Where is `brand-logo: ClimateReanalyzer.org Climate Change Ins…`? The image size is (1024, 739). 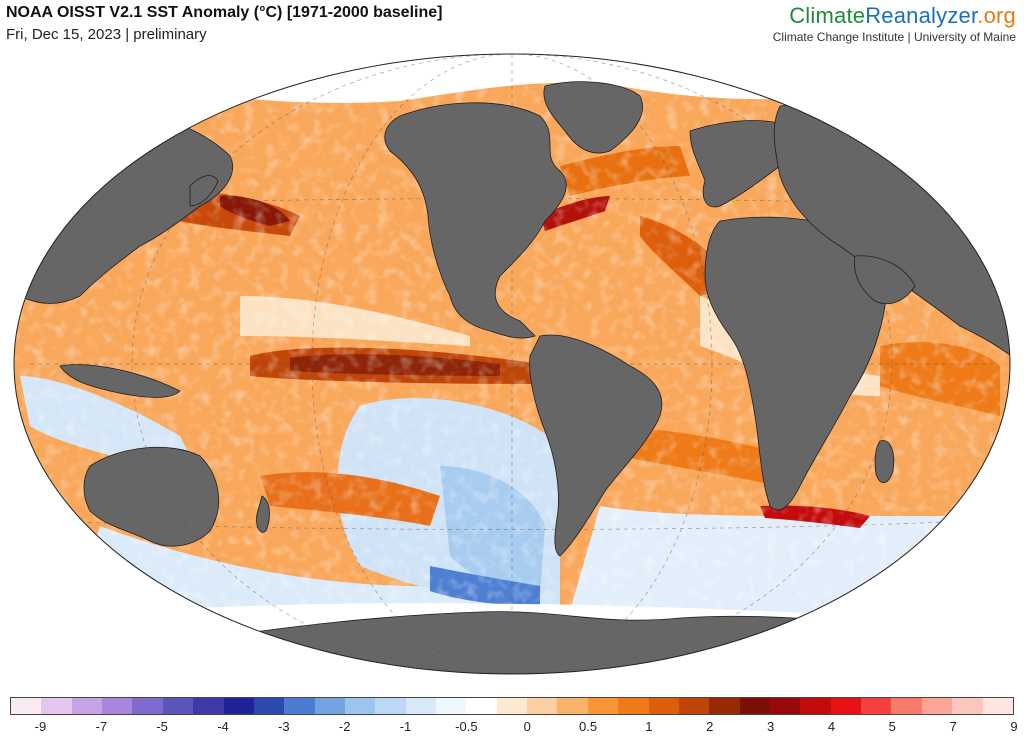
brand-logo: ClimateReanalyzer.org Climate Change Ins… is located at coordinates (894, 23).